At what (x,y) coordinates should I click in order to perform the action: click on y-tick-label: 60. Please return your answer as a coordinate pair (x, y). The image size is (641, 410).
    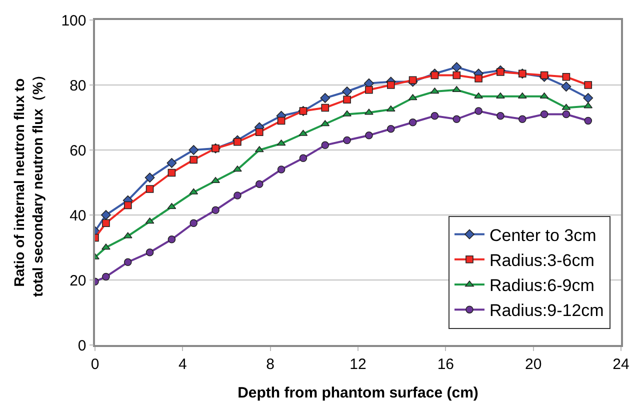
    Looking at the image, I should click on (78, 151).